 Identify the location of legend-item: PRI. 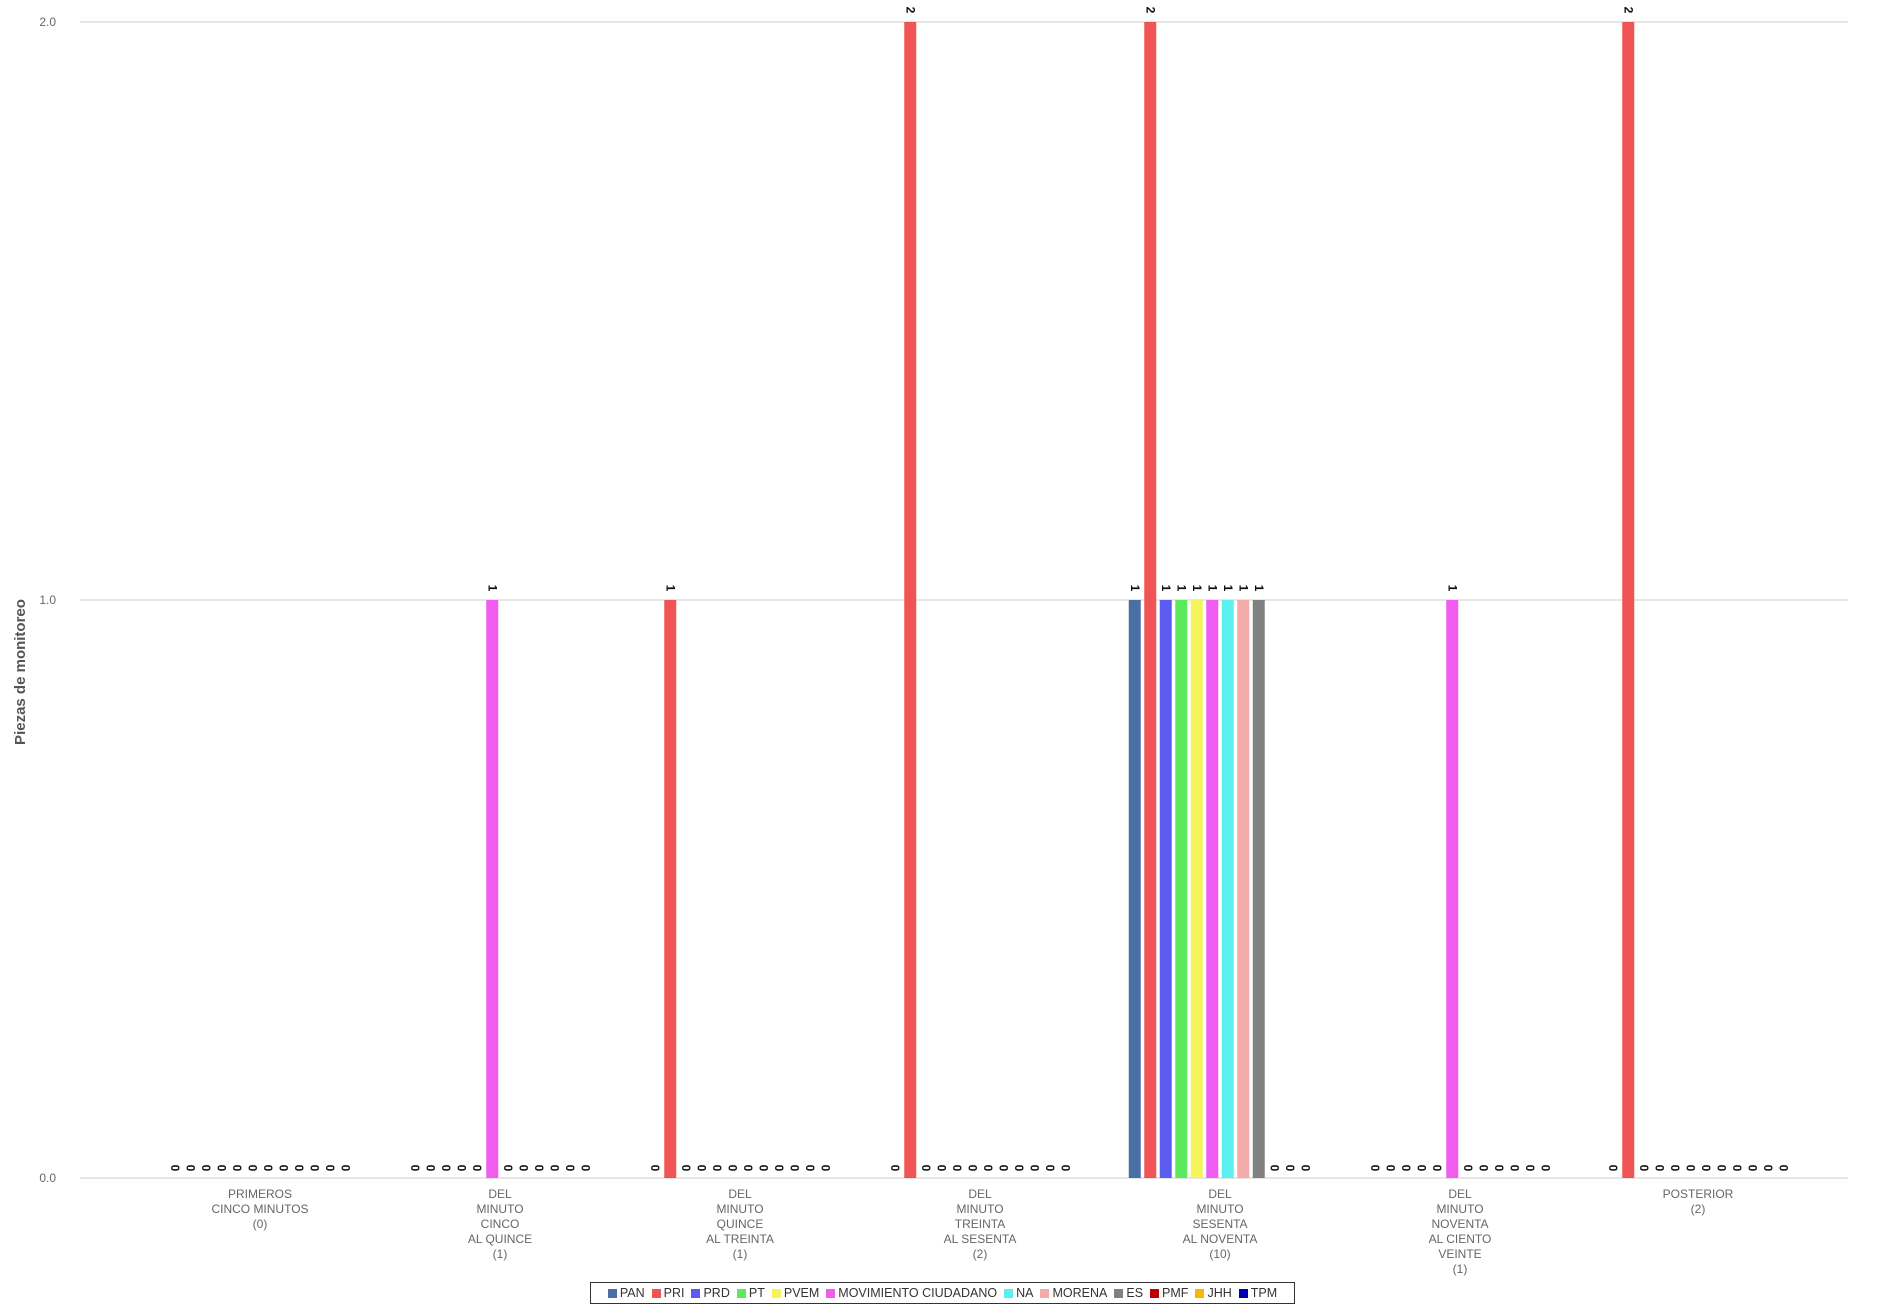
(667, 1293).